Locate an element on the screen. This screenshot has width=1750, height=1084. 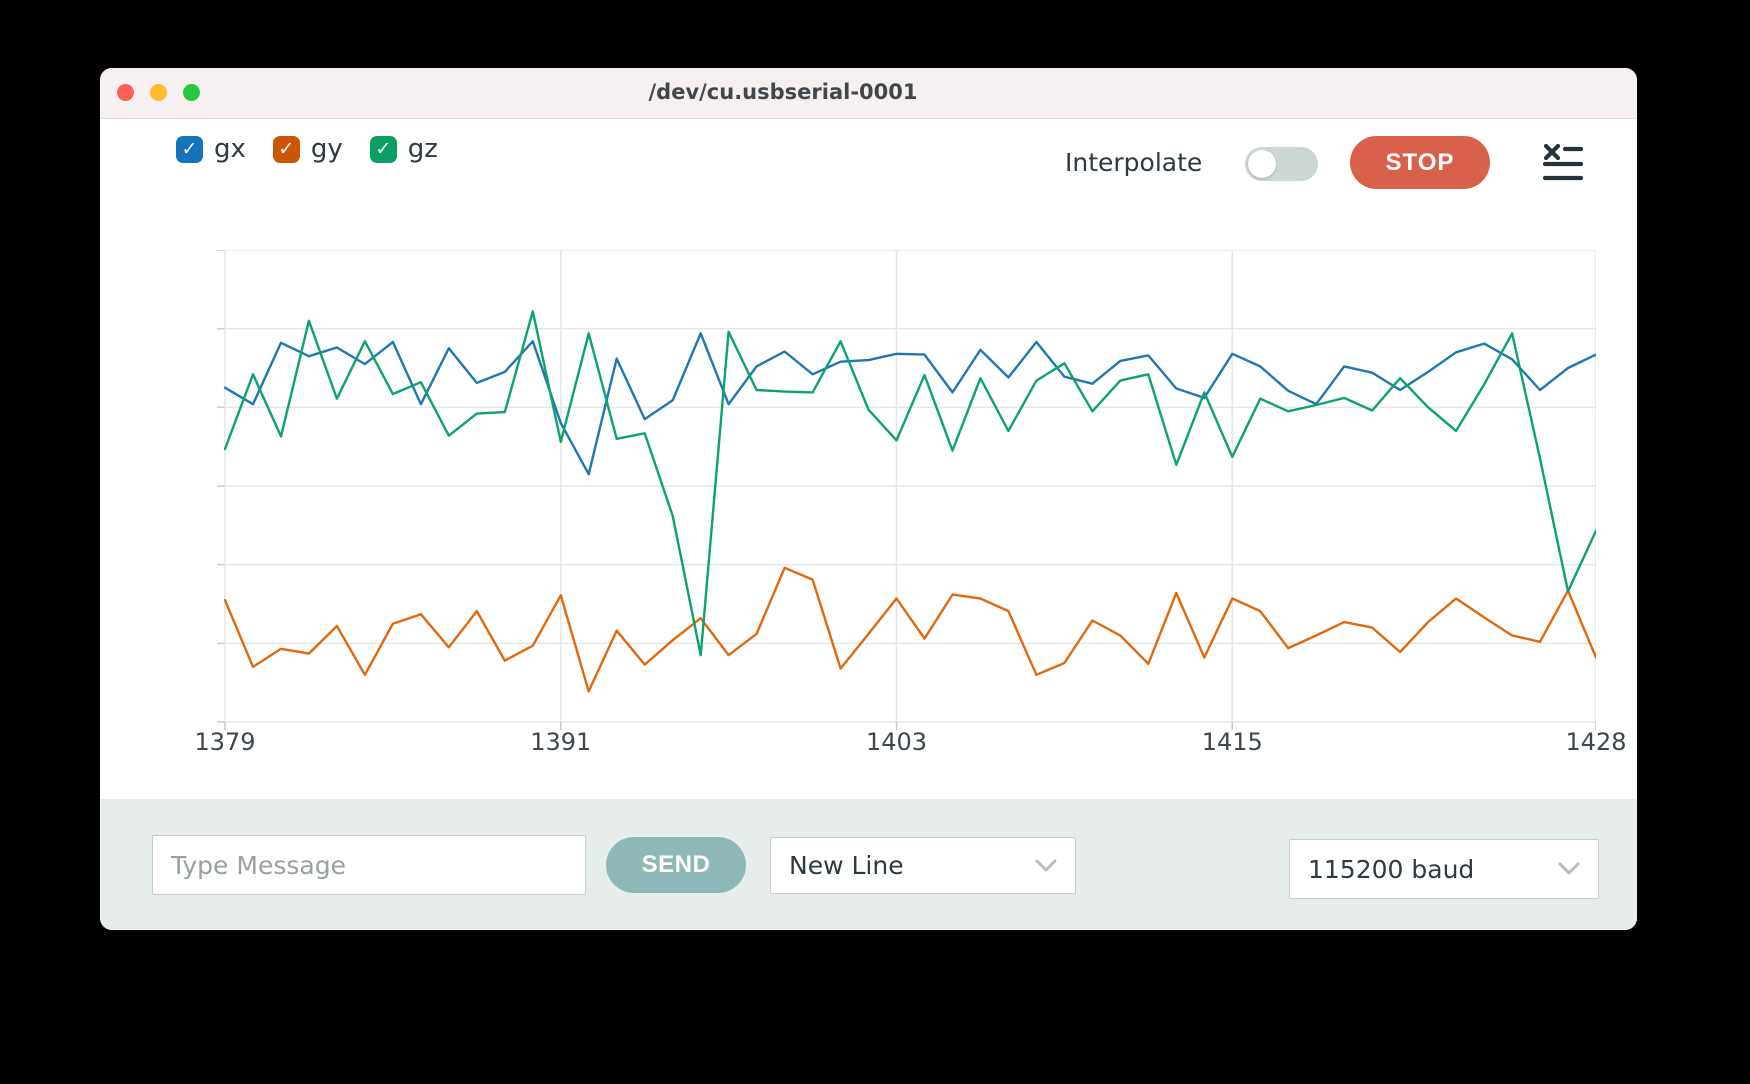
x-tick-label: 1415 is located at coordinates (1232, 742).